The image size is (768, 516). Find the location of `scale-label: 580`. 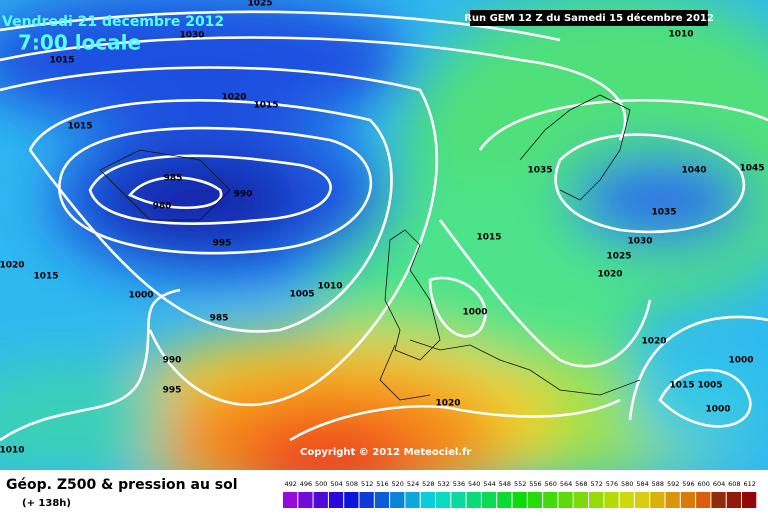

scale-label: 580 is located at coordinates (627, 484).